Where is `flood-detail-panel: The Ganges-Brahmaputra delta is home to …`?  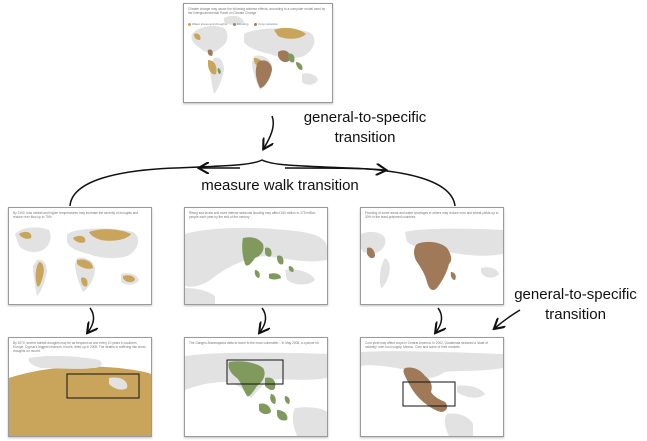 flood-detail-panel: The Ganges-Brahmaputra delta is home to … is located at coordinates (256, 387).